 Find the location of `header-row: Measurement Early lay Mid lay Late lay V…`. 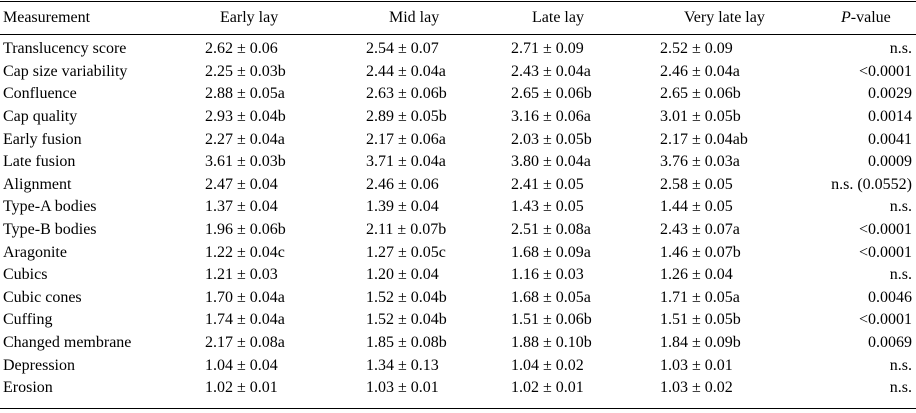

header-row: Measurement Early lay Mid lay Late lay V… is located at coordinates (458, 18).